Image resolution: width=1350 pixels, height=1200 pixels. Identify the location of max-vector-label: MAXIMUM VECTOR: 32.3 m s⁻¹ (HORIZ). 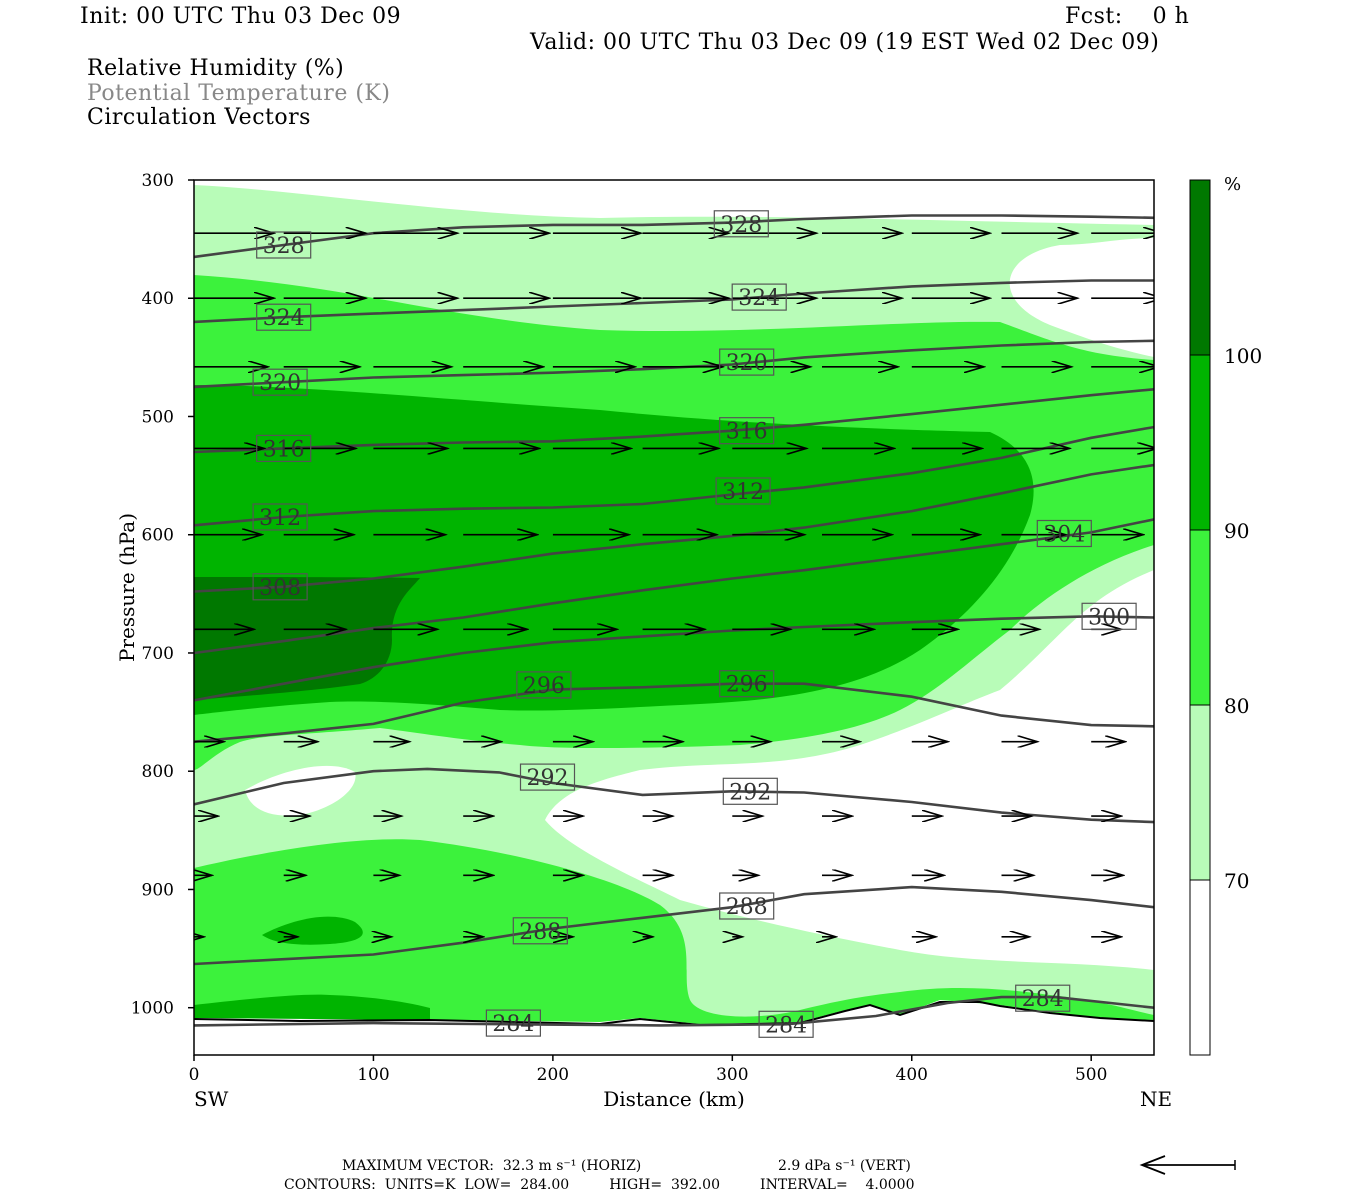
(492, 1166).